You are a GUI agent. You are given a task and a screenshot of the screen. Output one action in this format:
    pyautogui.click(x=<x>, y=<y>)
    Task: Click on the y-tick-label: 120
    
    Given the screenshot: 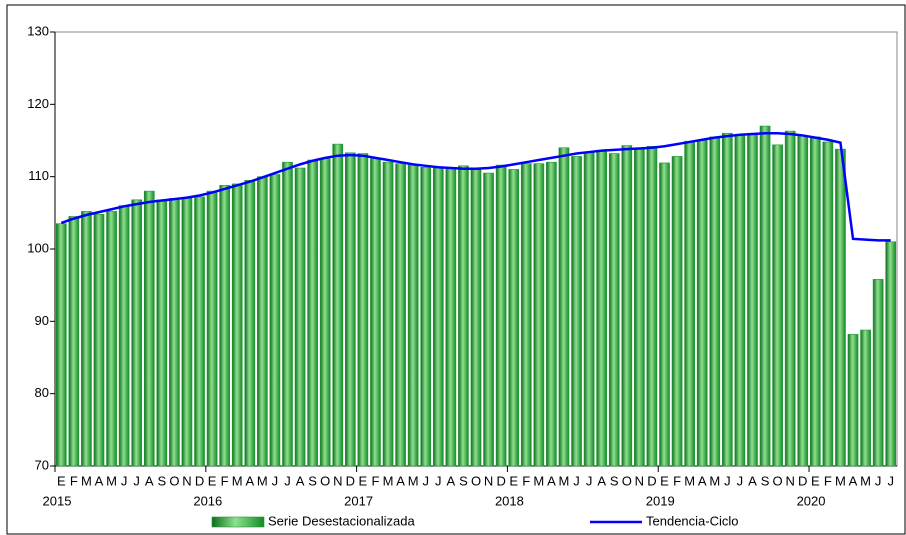 What is the action you would take?
    pyautogui.click(x=38, y=103)
    